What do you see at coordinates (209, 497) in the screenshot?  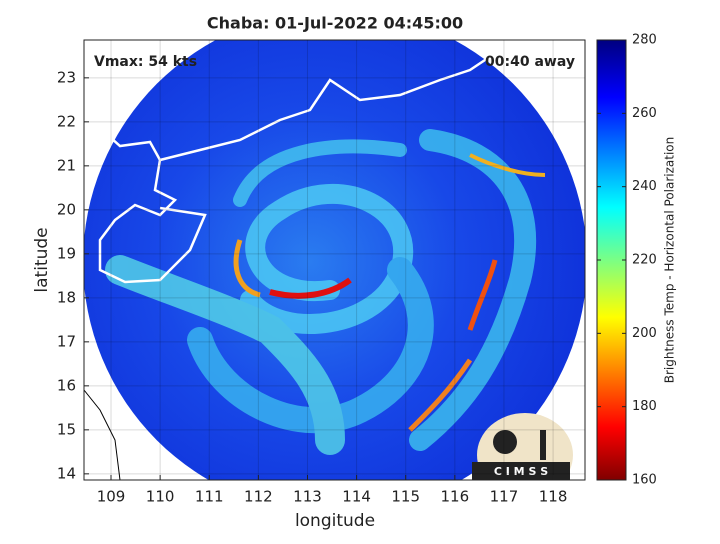 I see `x-tick-label: 111` at bounding box center [209, 497].